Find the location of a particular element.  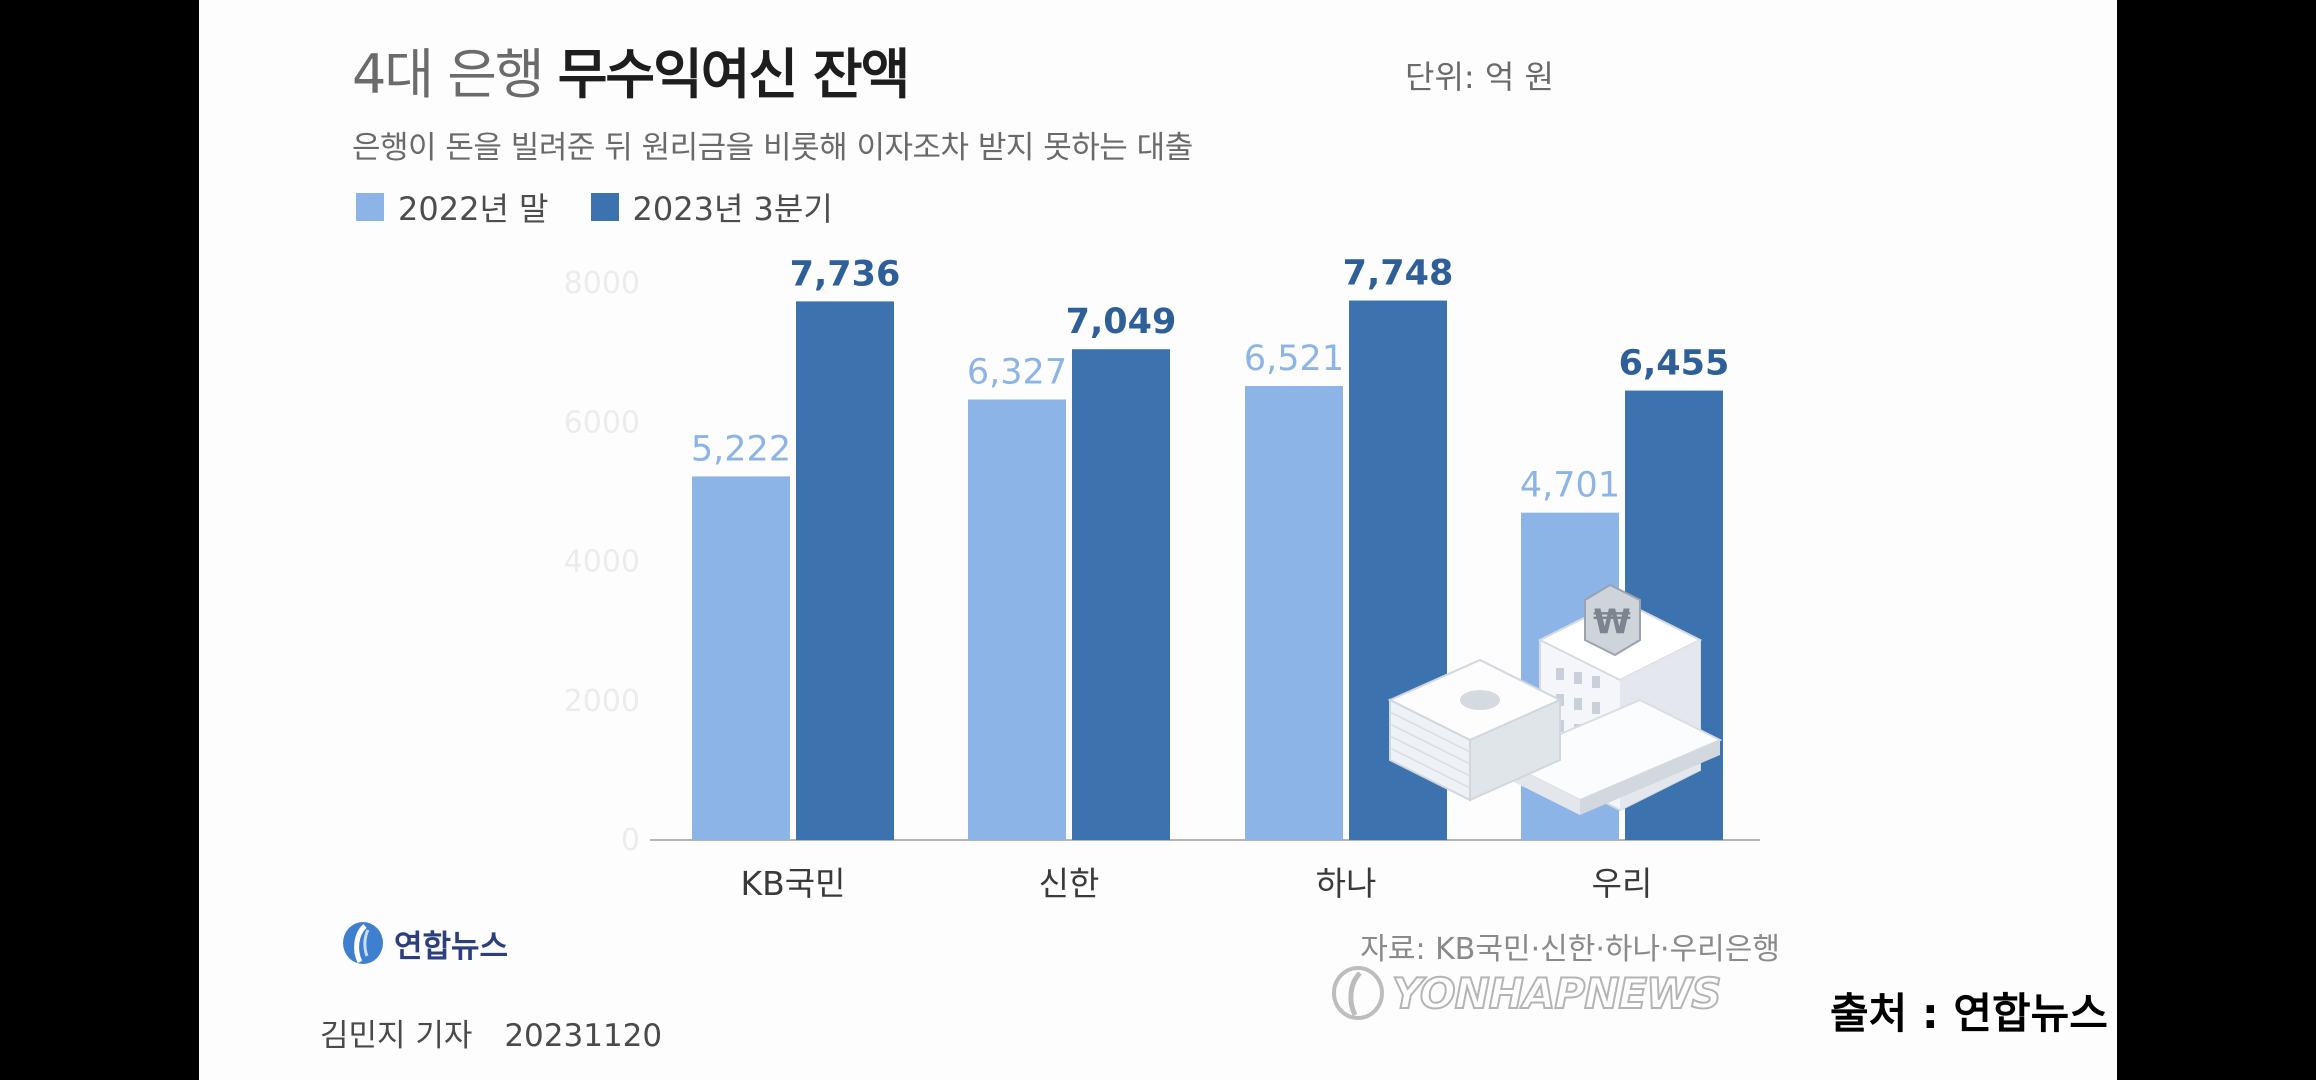

chart-title: 4대 은행 무수익여신 잔액 is located at coordinates (631, 69).